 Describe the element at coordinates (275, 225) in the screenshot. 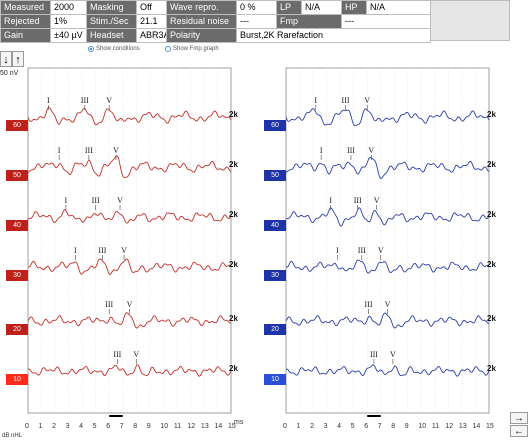

I see `right-level-box-40: 40` at that location.